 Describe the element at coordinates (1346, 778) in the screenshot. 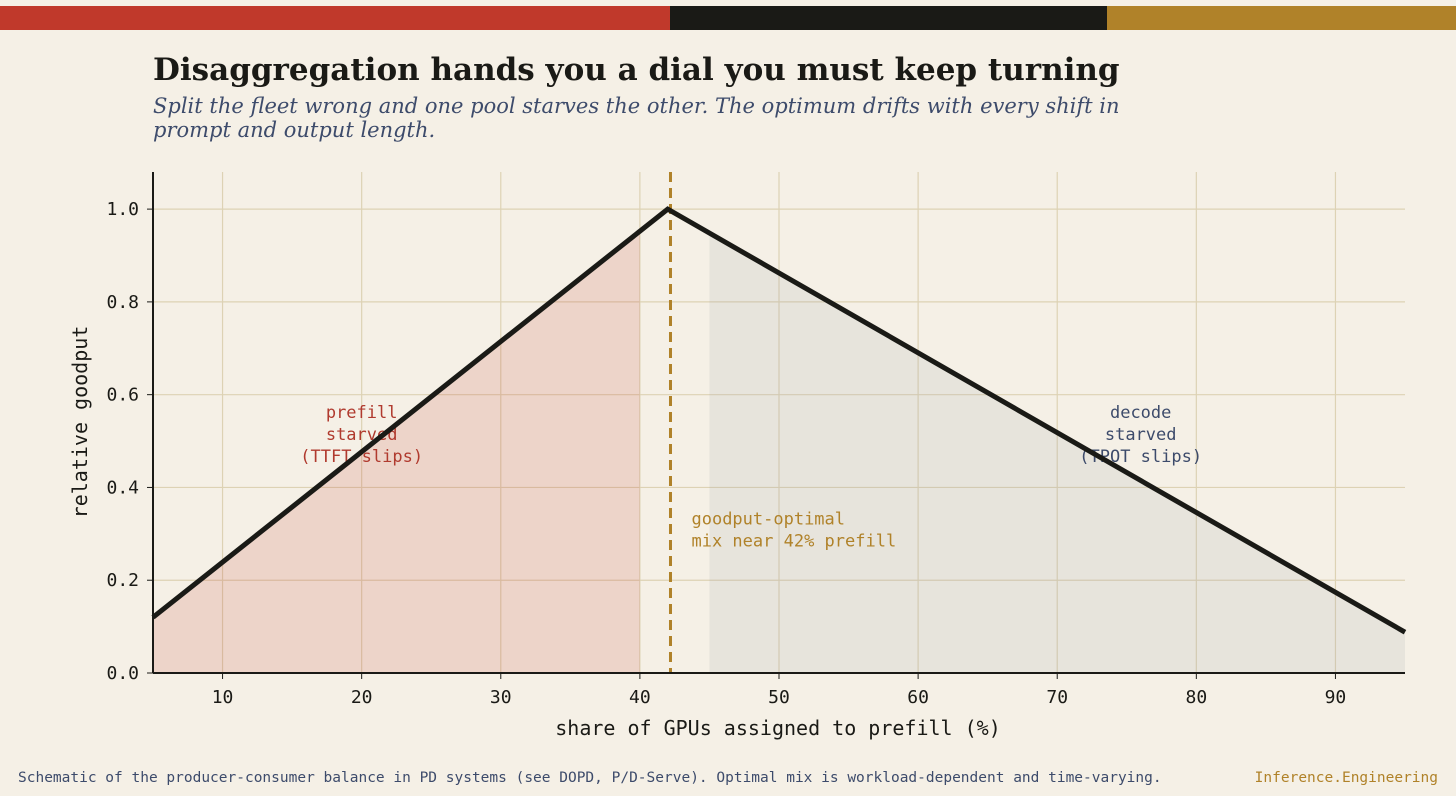

I see `footer-brand: Inference.Engineering` at that location.